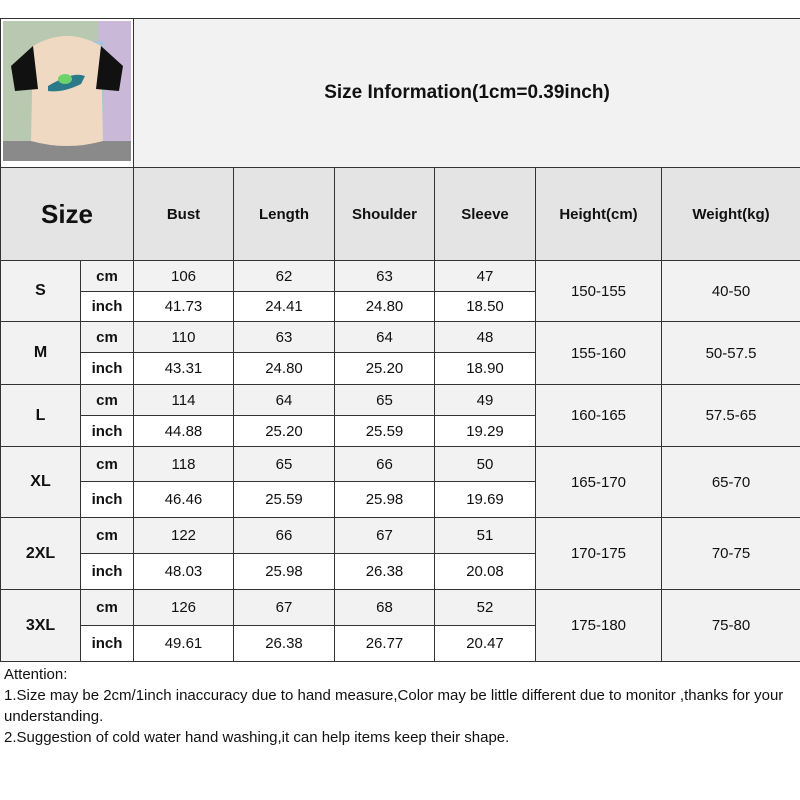 Image resolution: width=800 pixels, height=800 pixels. Describe the element at coordinates (183, 607) in the screenshot. I see `bust-cm-cell: 126` at that location.